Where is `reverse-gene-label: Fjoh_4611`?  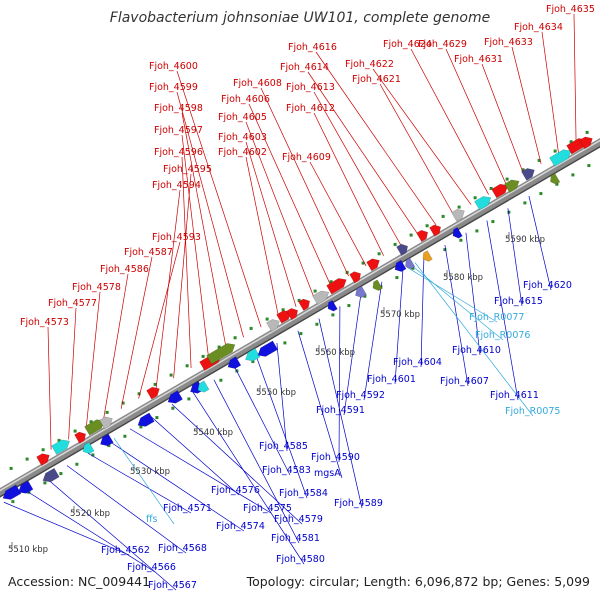
reverse-gene-label: Fjoh_4611 is located at coordinates (514, 395).